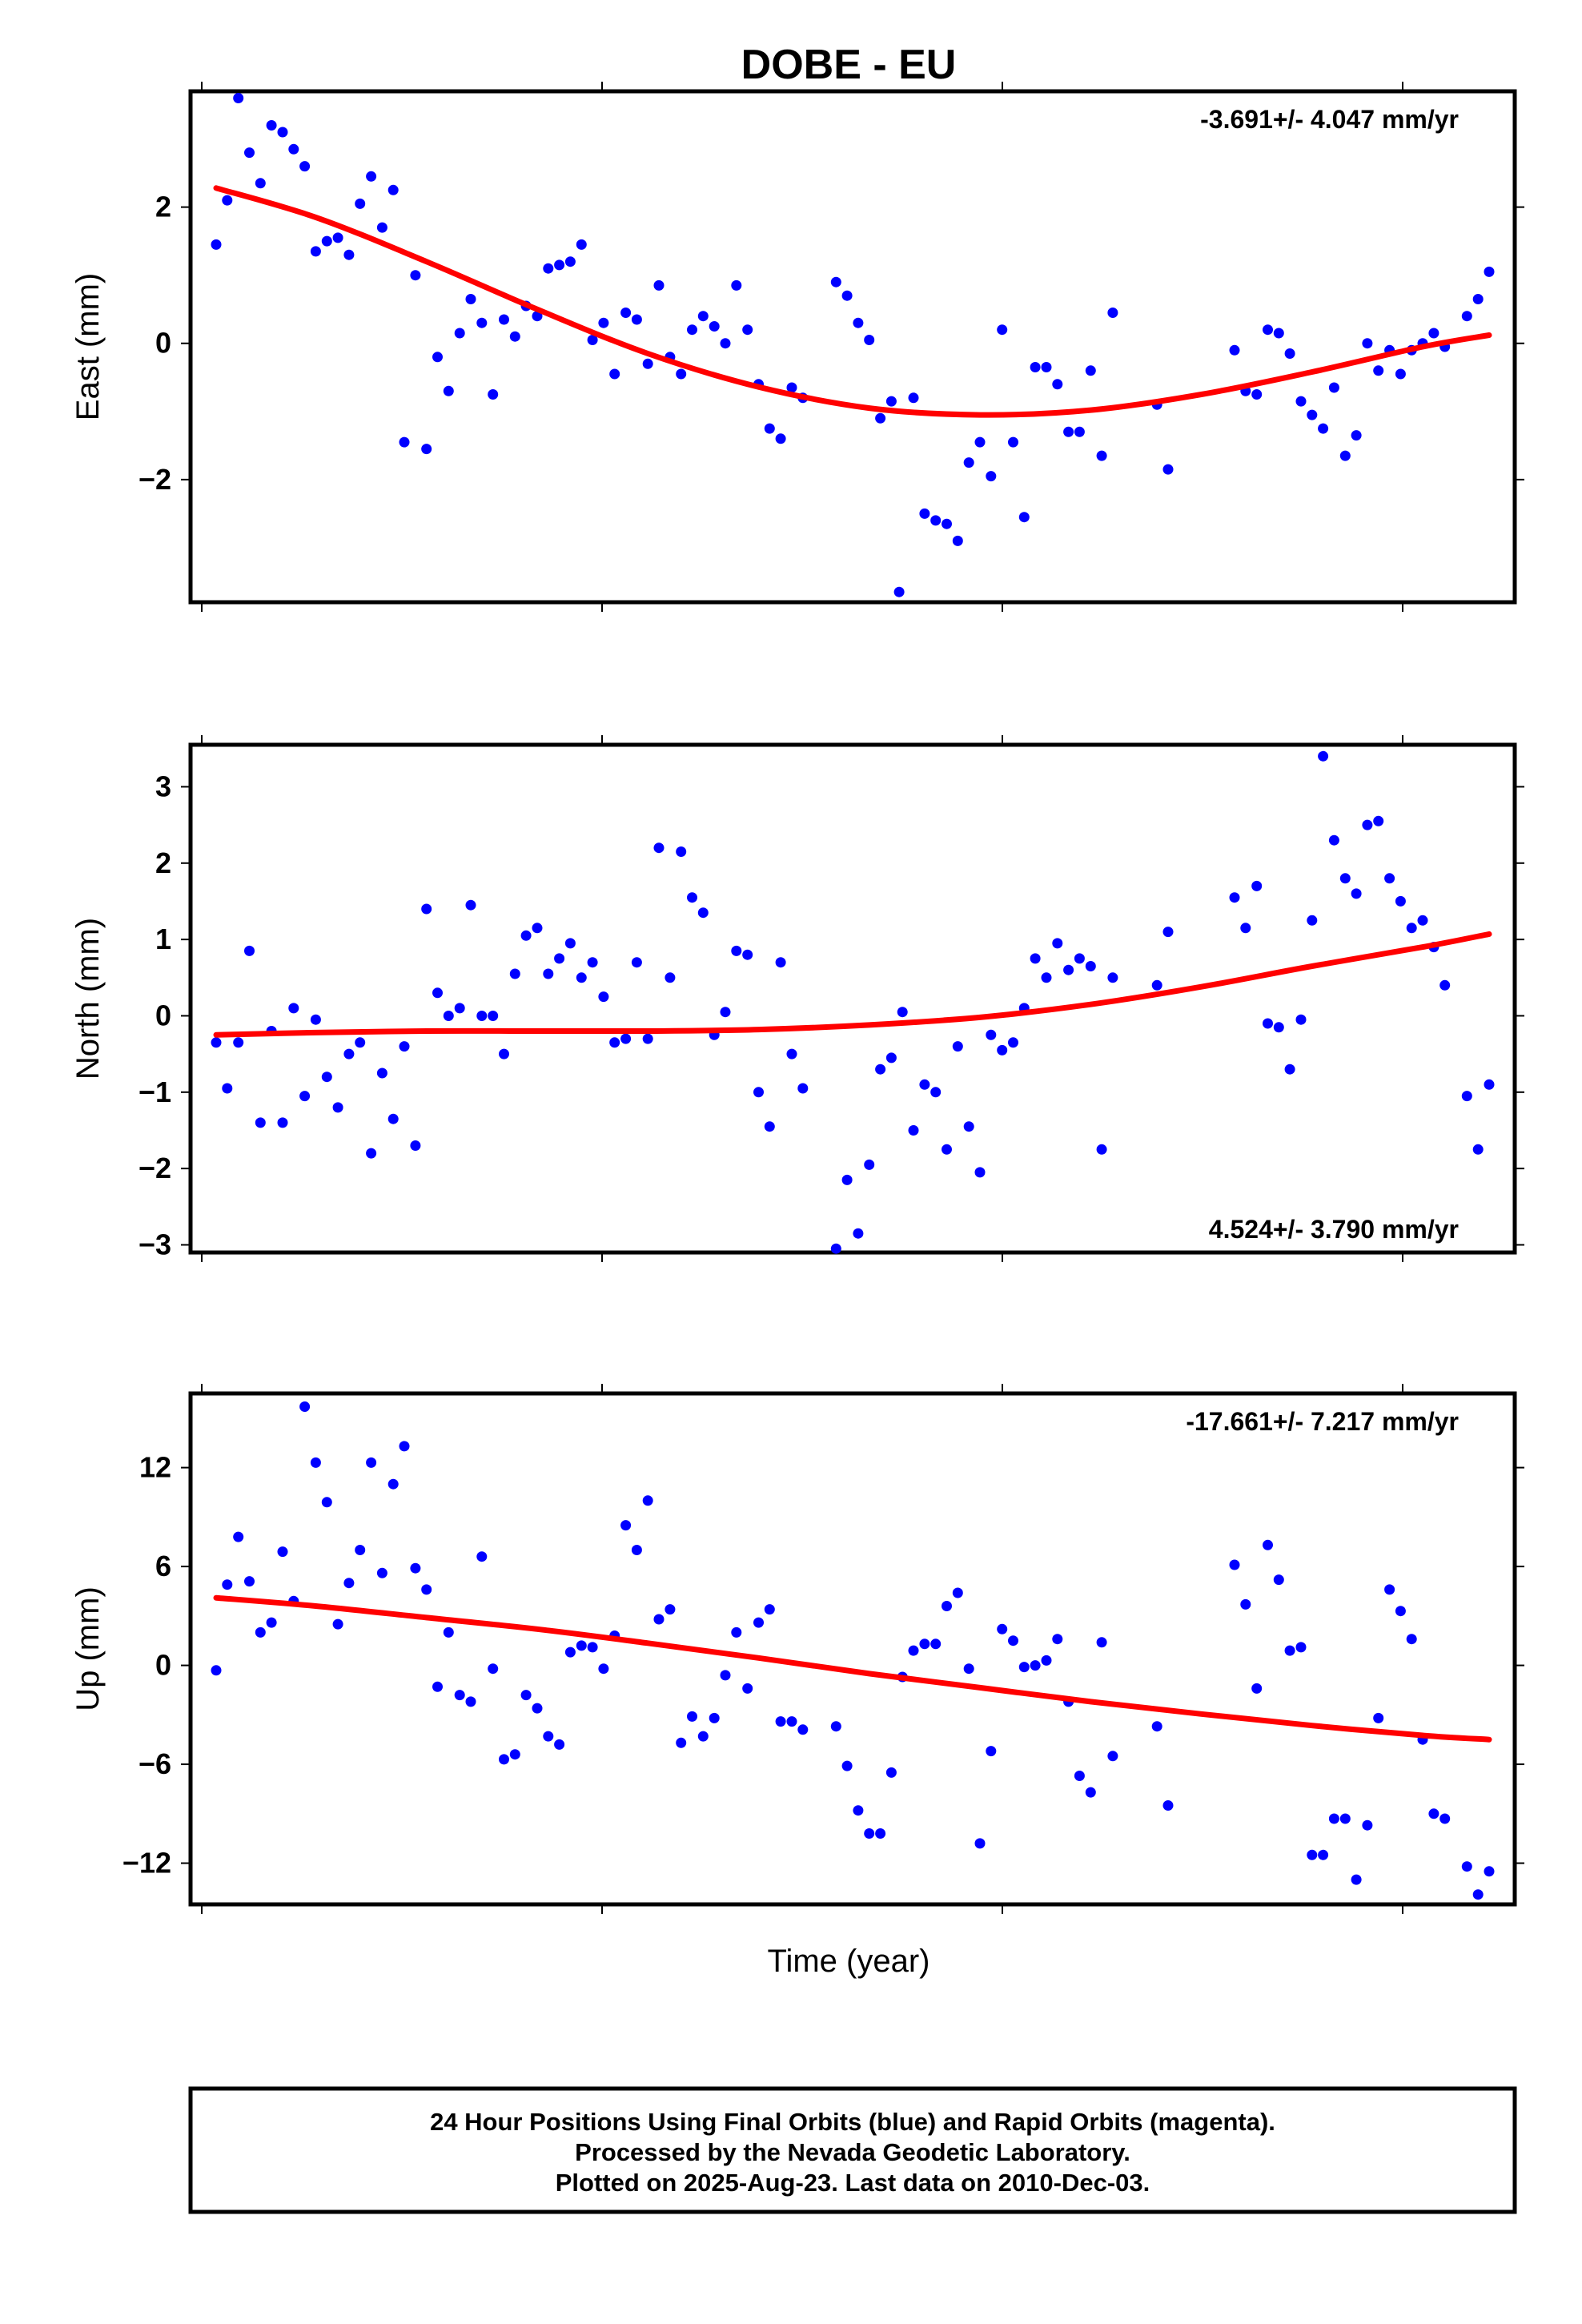 The height and width of the screenshot is (2324, 1582). I want to click on footer-frame, so click(852, 2150).